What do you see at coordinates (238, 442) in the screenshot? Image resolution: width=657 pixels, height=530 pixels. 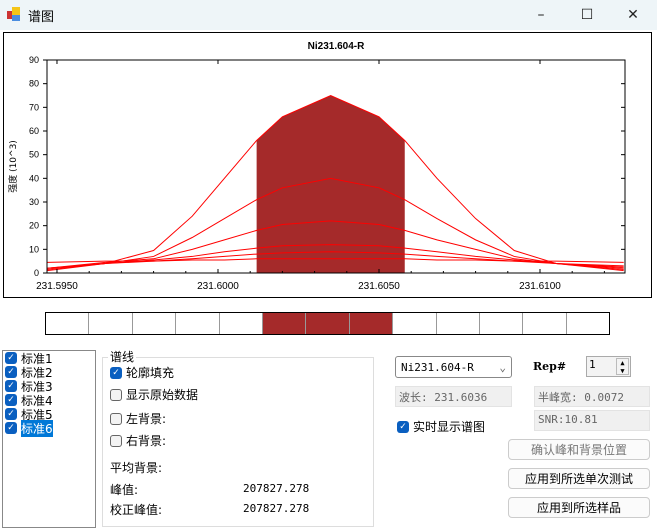 I see `spectrum-line-group` at bounding box center [238, 442].